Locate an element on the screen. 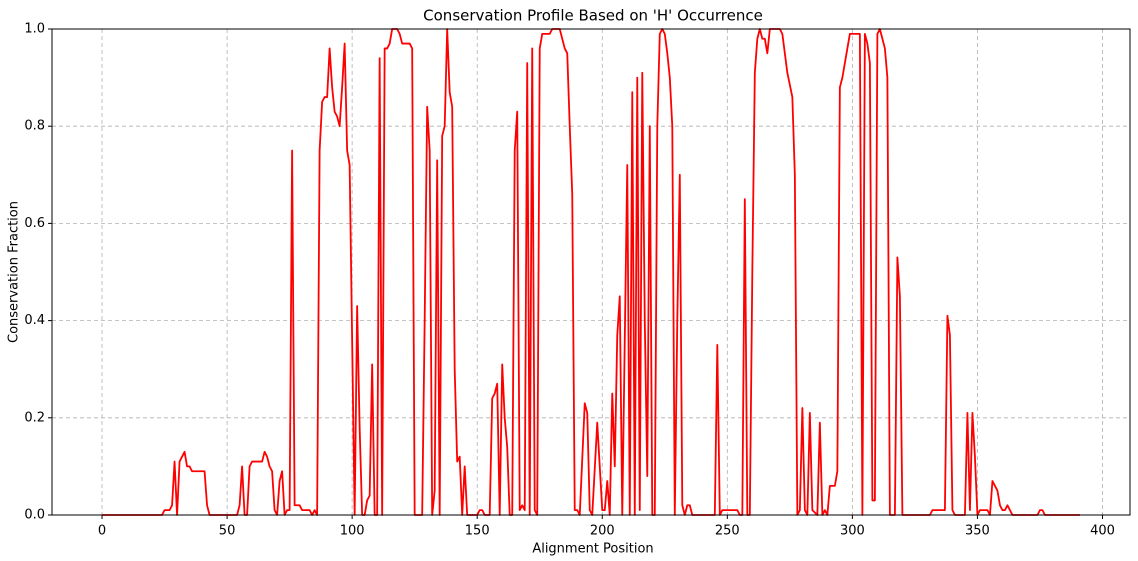  y-tick-label: 0.6 is located at coordinates (34, 223).